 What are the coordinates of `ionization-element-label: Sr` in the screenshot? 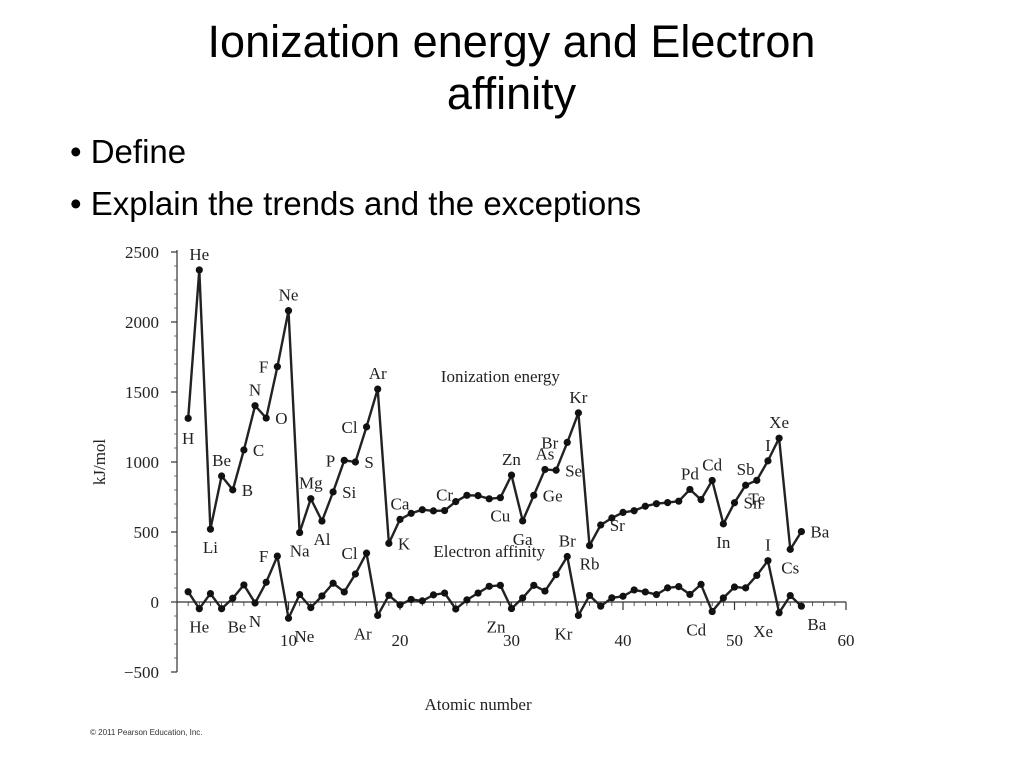 It's located at (617, 525).